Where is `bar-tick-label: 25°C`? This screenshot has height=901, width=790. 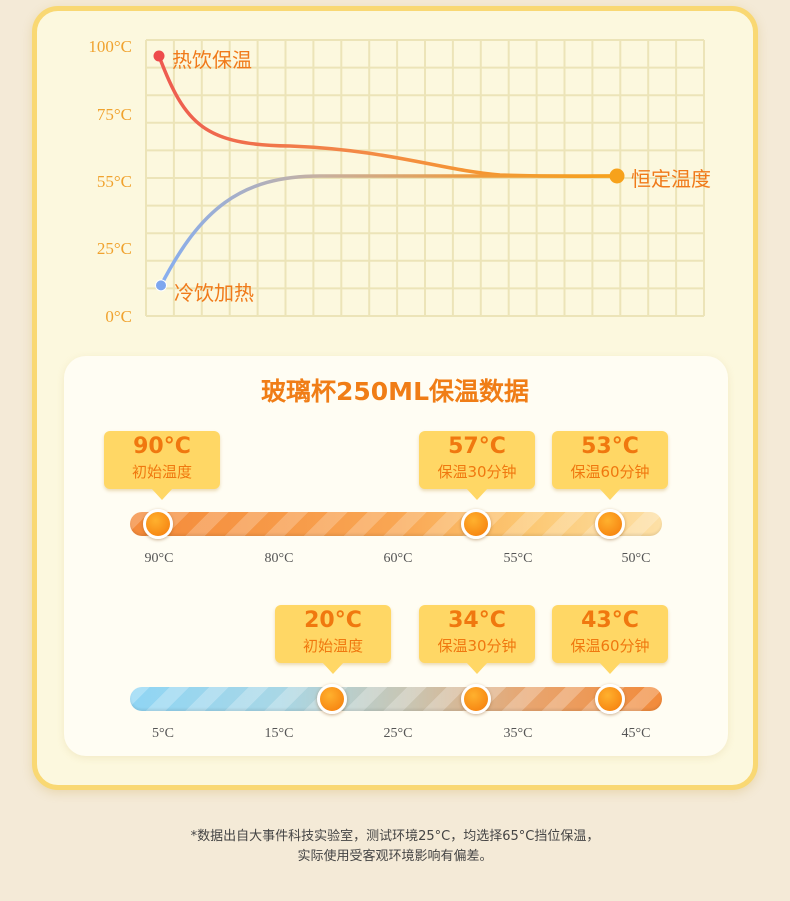 bar-tick-label: 25°C is located at coordinates (398, 733).